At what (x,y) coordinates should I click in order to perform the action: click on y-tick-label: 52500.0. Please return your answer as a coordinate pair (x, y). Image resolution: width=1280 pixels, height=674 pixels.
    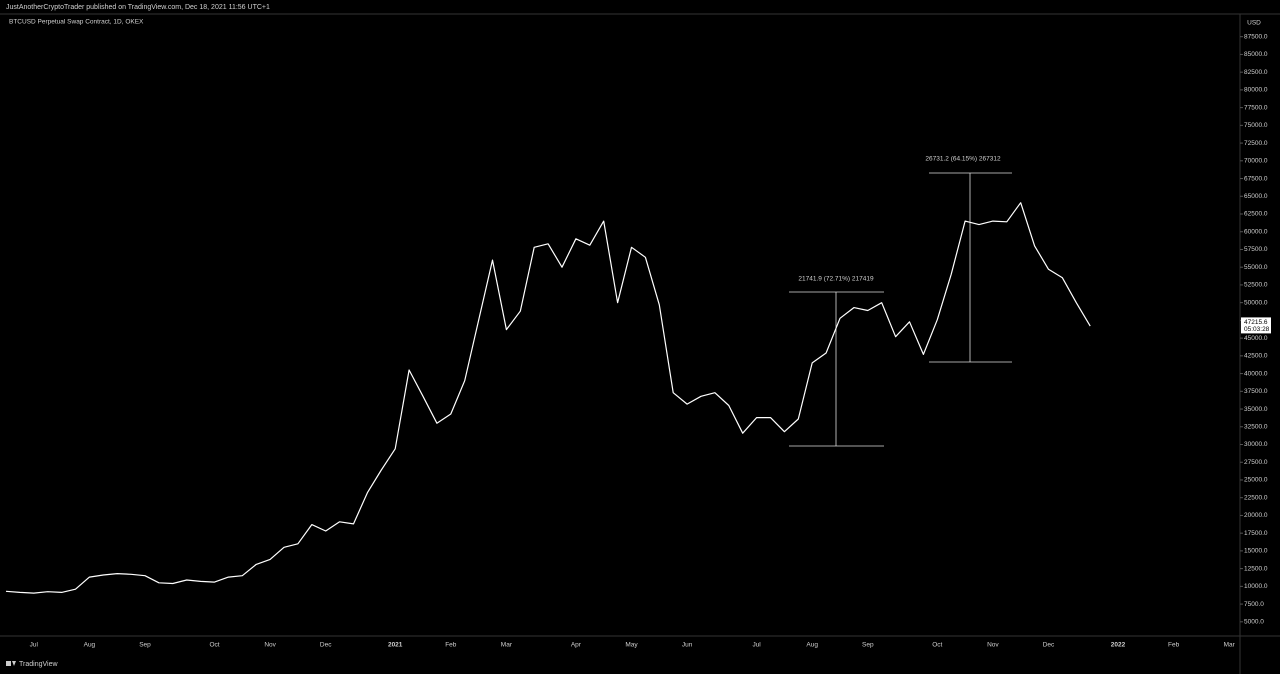
    Looking at the image, I should click on (1256, 285).